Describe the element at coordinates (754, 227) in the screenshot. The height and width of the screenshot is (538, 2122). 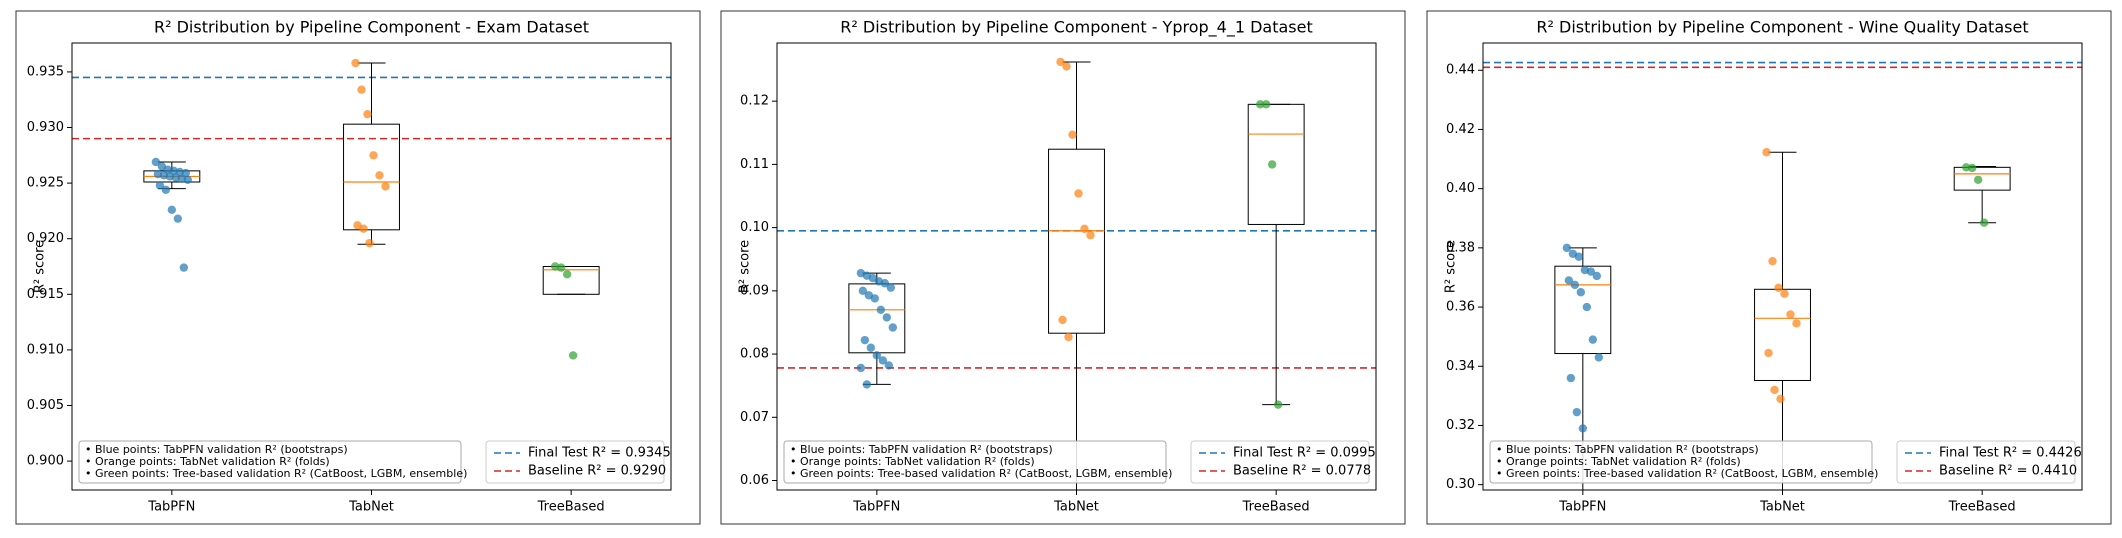
I see `y-tick-label: 0.10` at that location.